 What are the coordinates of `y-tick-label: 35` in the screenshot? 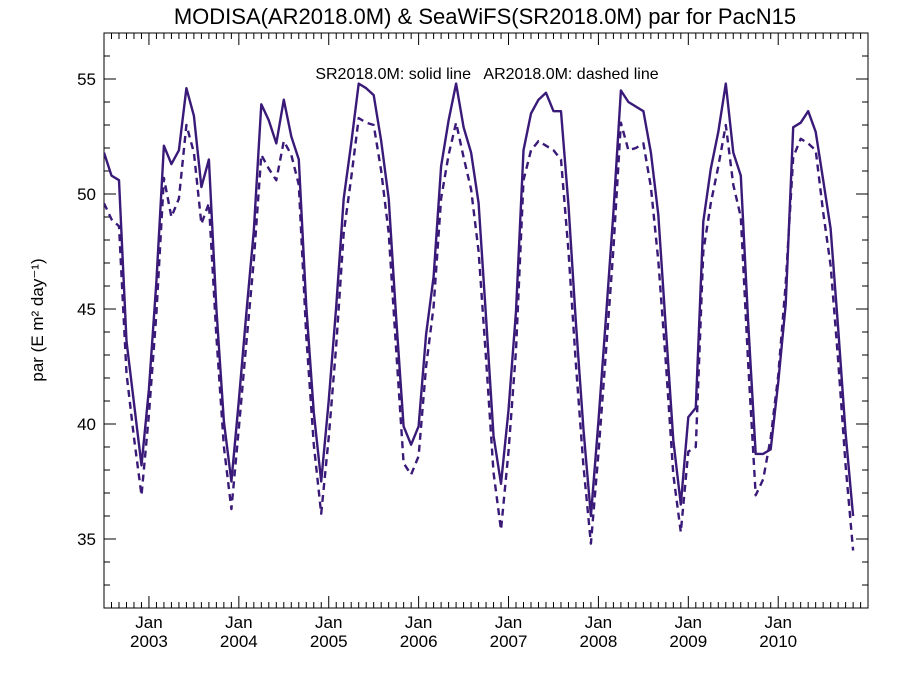 It's located at (86, 539).